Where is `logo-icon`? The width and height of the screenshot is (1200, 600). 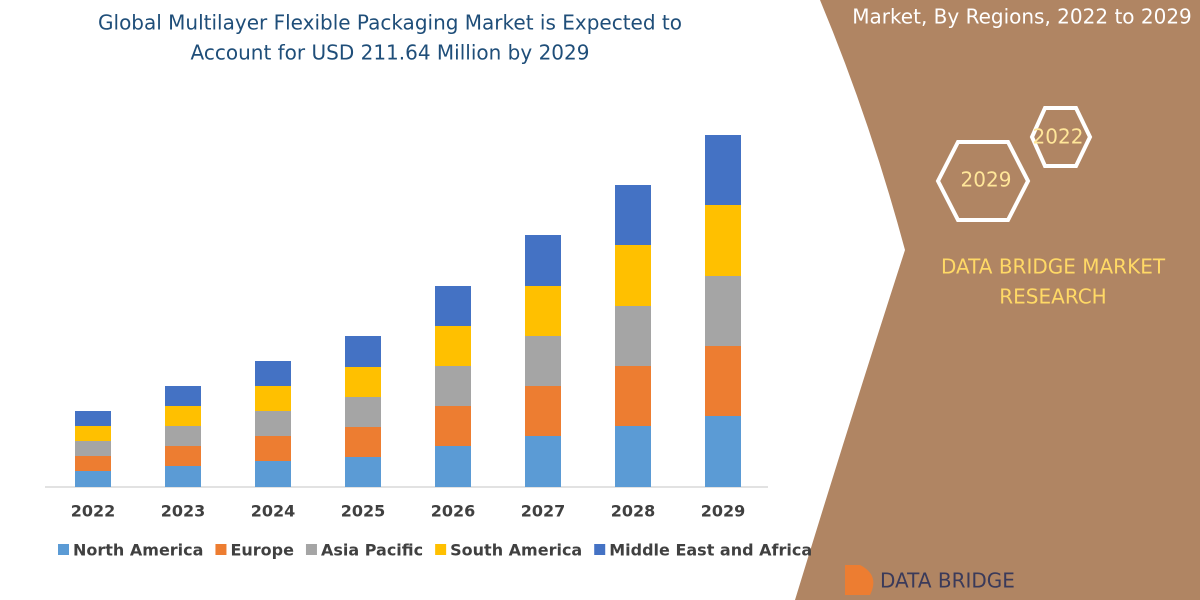 logo-icon is located at coordinates (859, 580).